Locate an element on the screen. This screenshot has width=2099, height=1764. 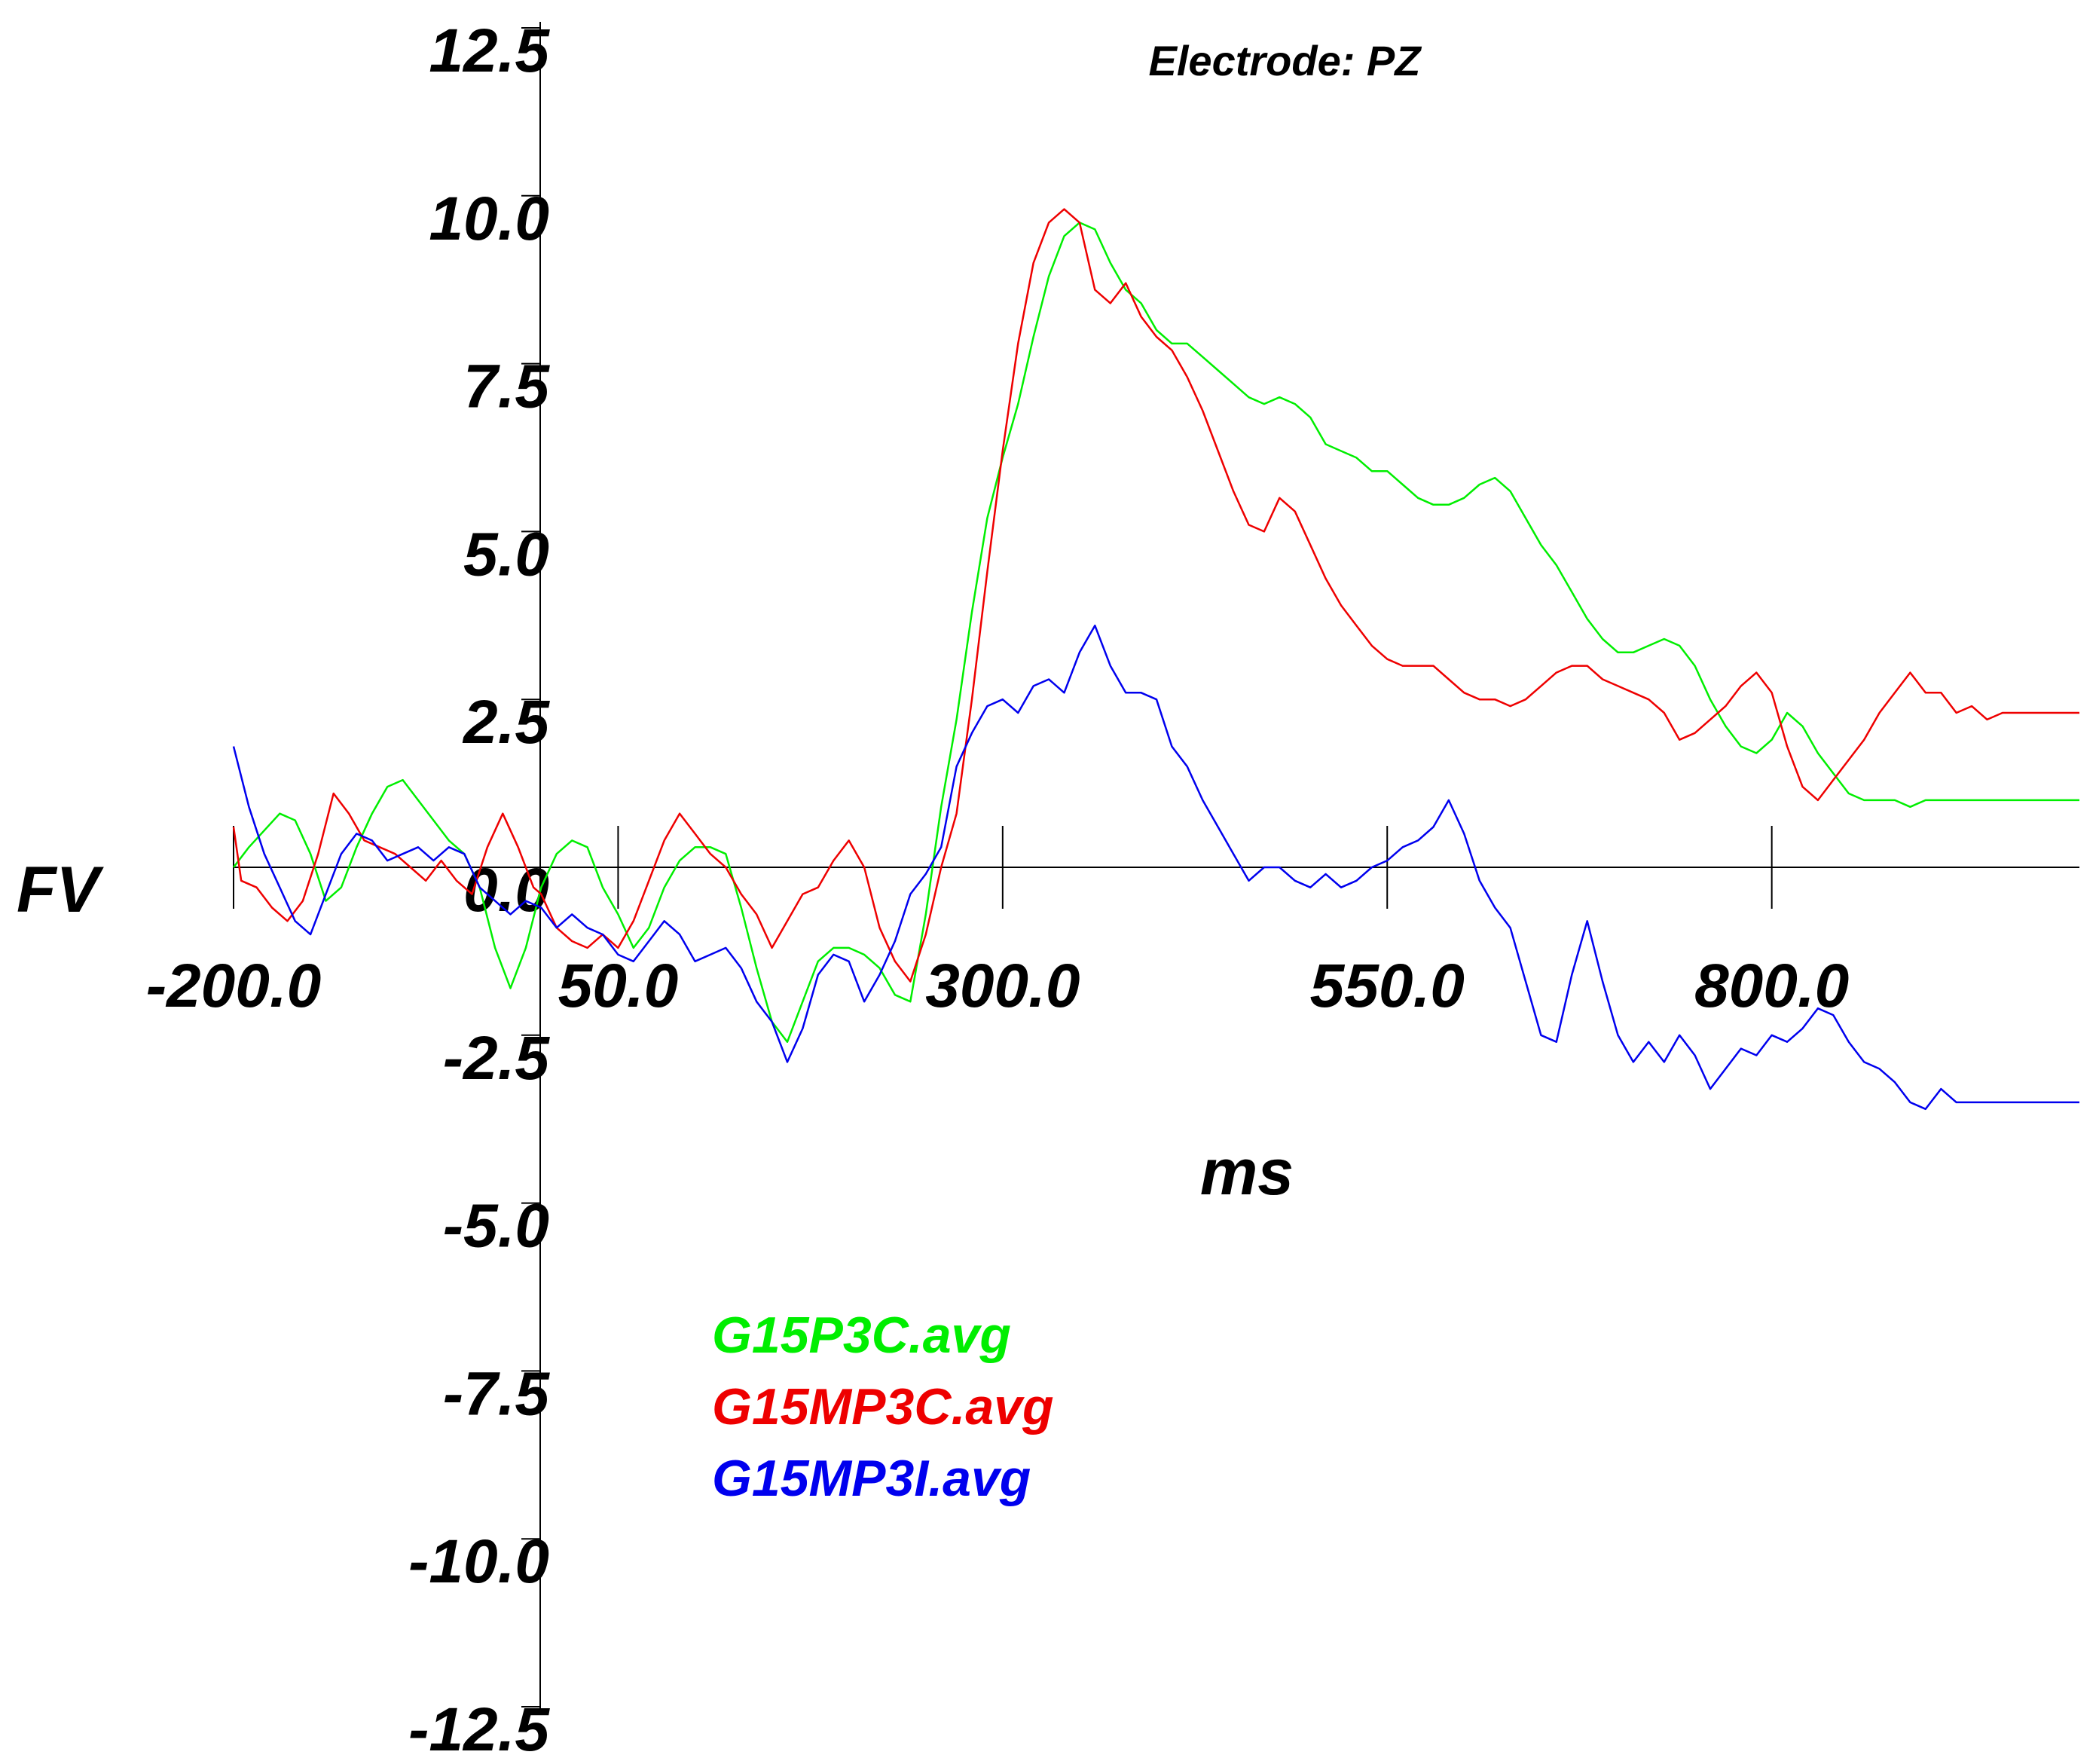
x-tick-label: 550.0 is located at coordinates (1387, 986).